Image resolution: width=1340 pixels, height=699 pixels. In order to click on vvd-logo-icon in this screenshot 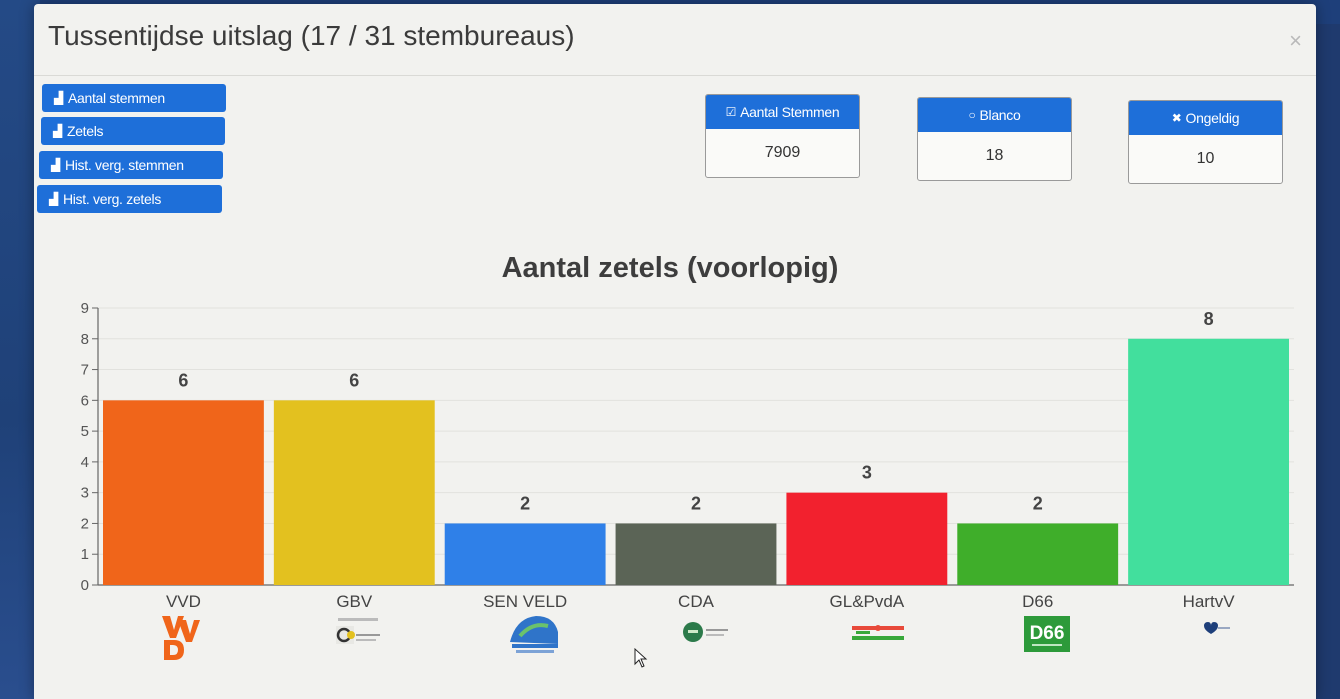, I will do `click(180, 637)`.